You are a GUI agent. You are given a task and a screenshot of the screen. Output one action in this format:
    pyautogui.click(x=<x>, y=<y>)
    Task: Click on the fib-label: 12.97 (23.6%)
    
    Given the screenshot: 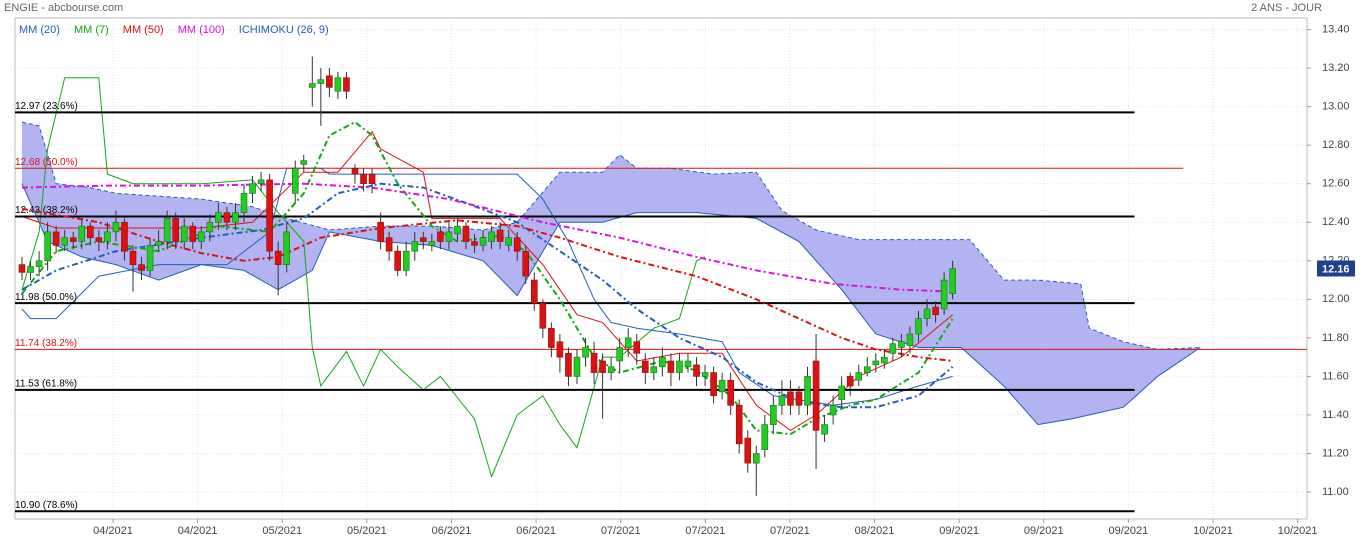 What is the action you would take?
    pyautogui.click(x=46, y=106)
    